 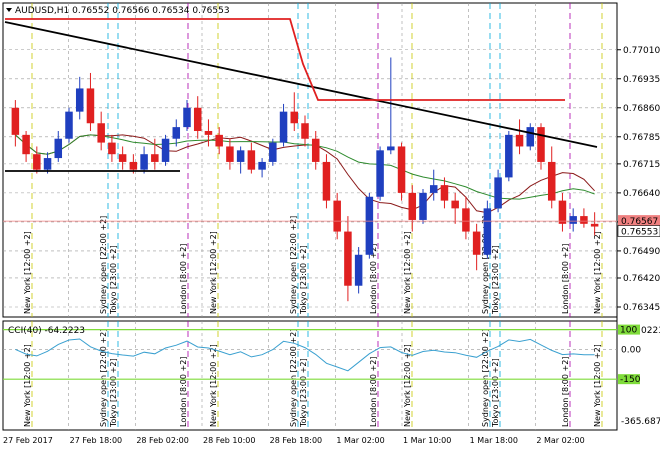 I want to click on cci-label: CCI(40) -64.2223, so click(x=46, y=331).